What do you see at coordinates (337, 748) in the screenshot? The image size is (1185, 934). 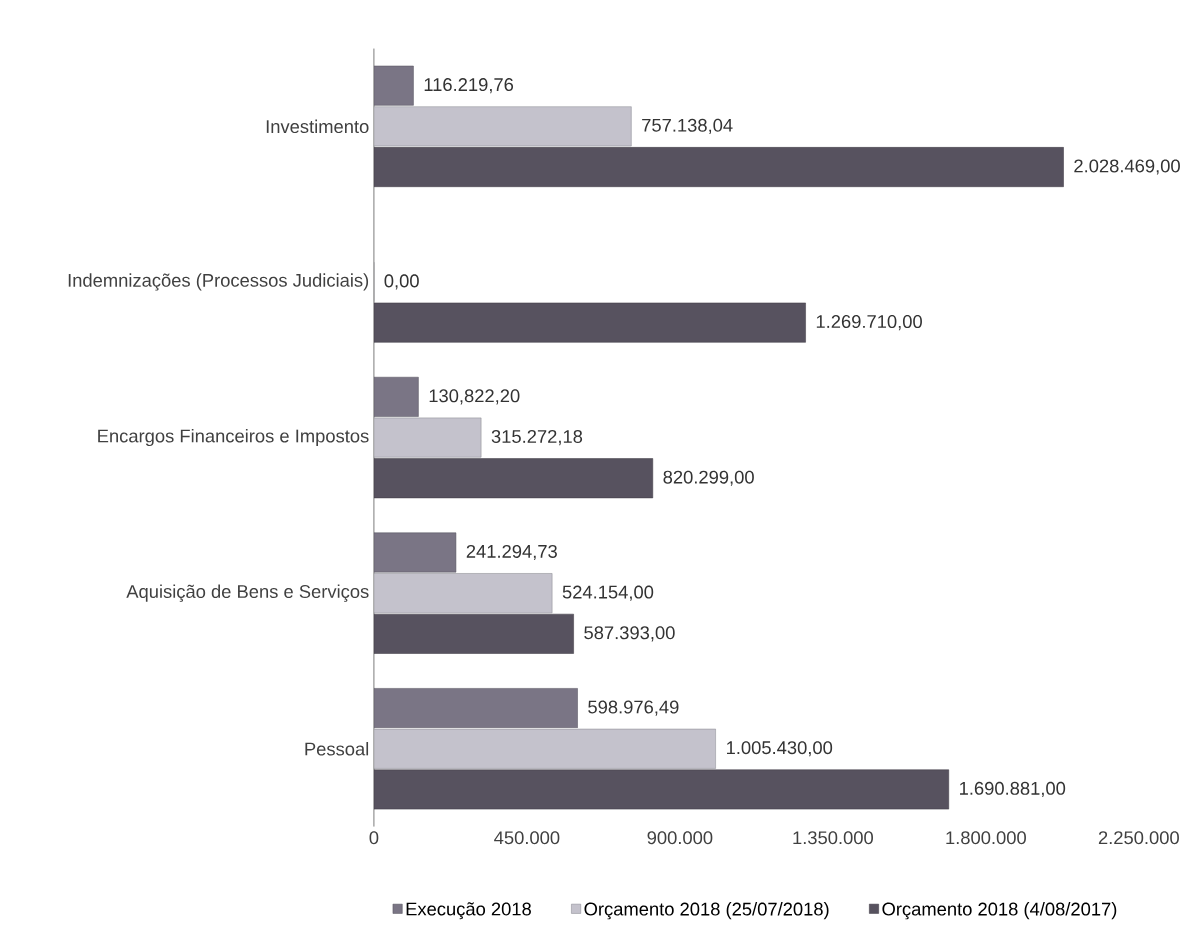 I see `y-tick-label: Pessoal` at bounding box center [337, 748].